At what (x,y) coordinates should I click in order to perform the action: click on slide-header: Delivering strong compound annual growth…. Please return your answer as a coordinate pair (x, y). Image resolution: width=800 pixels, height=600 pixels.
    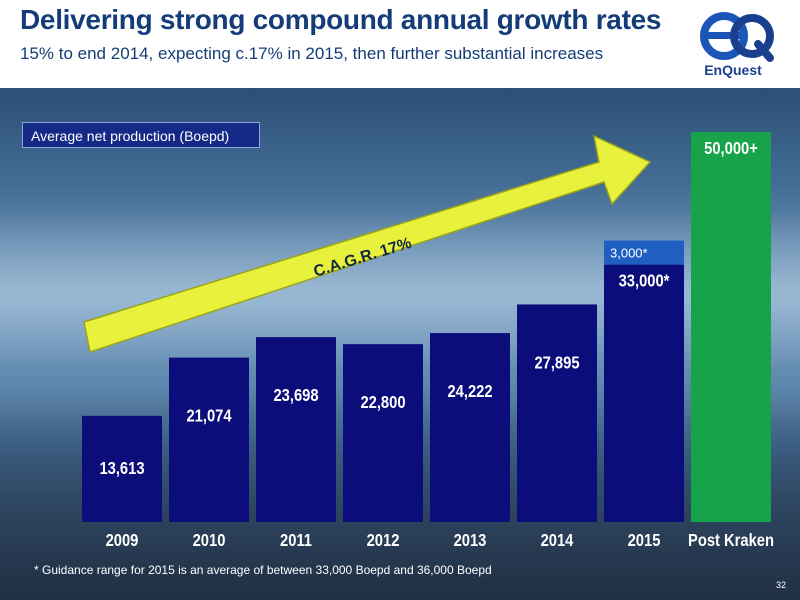
    Looking at the image, I should click on (400, 44).